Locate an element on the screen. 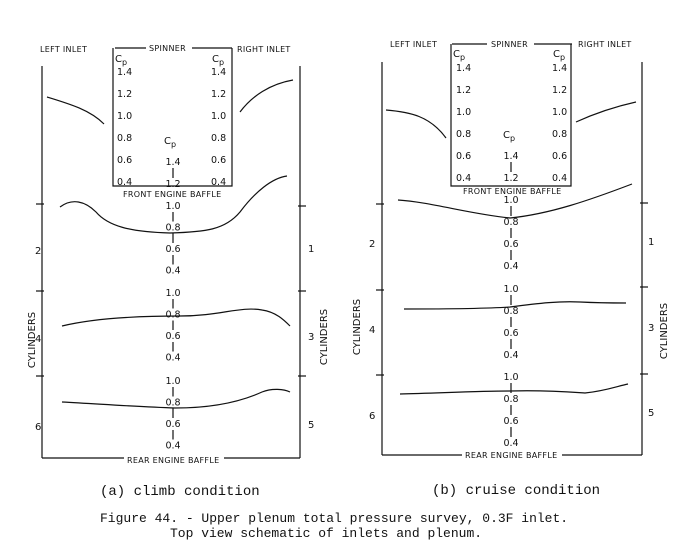 The height and width of the screenshot is (559, 692). caption-line-2: Top view schematic of inlets and plenum. is located at coordinates (326, 533).